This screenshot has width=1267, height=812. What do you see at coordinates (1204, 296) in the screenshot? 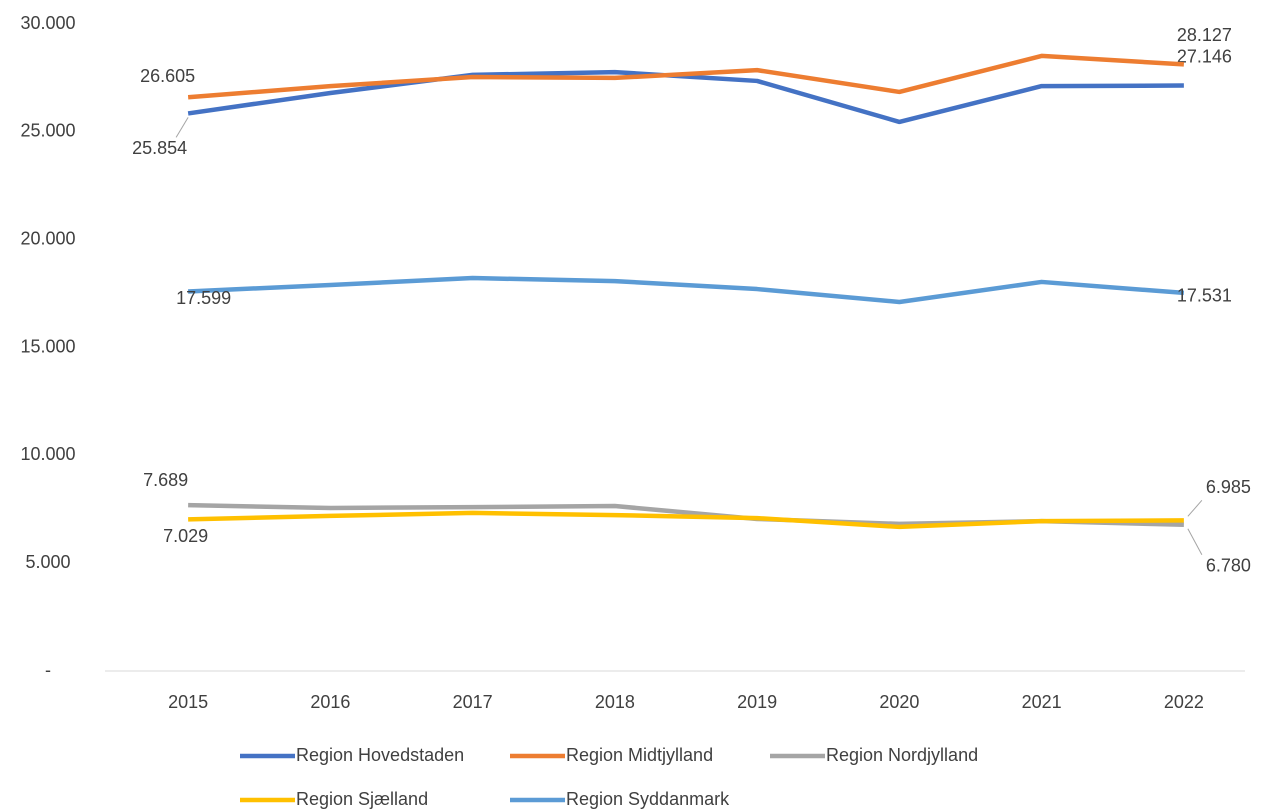
I see `data-label: 17.531` at bounding box center [1204, 296].